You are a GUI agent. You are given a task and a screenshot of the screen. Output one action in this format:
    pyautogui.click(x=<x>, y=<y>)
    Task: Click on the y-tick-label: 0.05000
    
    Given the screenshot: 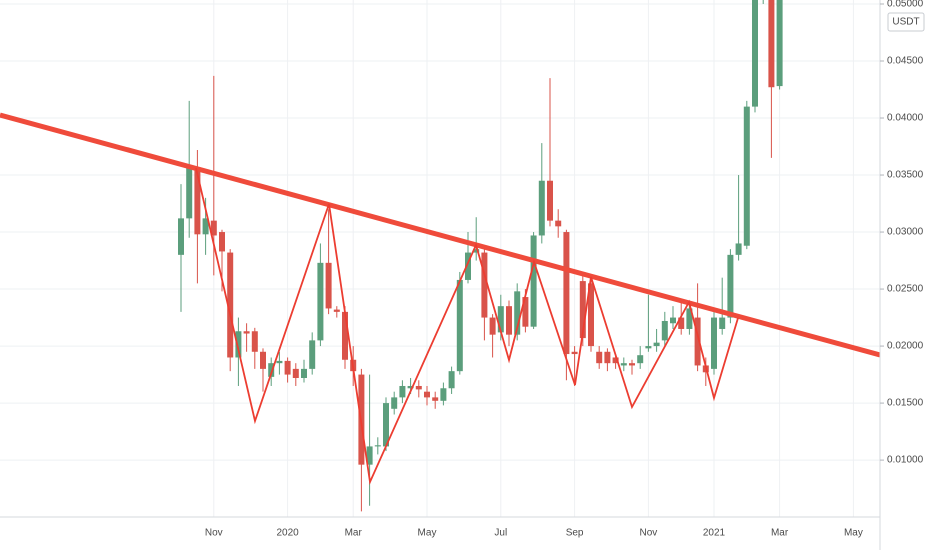 What is the action you would take?
    pyautogui.click(x=905, y=5)
    